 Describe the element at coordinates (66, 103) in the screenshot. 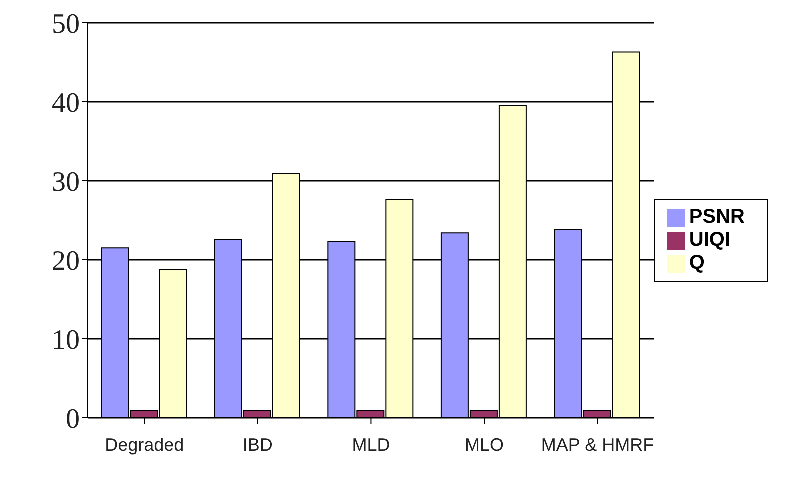

I see `y-tick-label: 40` at that location.